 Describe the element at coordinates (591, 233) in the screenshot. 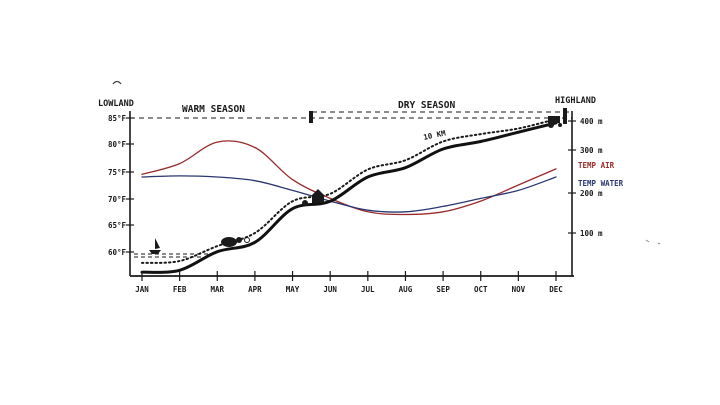

I see `y-right-tick-100: 100 m` at that location.